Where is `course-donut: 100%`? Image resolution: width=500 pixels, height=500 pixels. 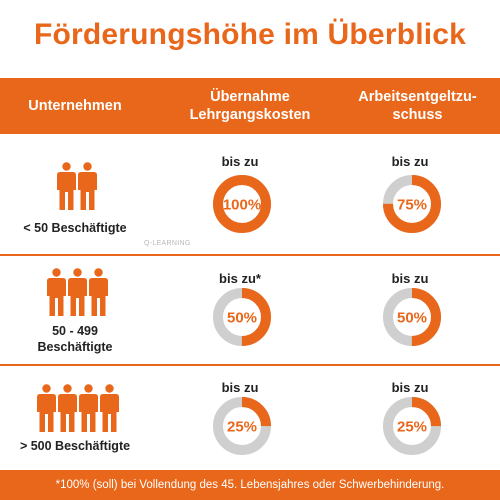 course-donut: 100% is located at coordinates (242, 204).